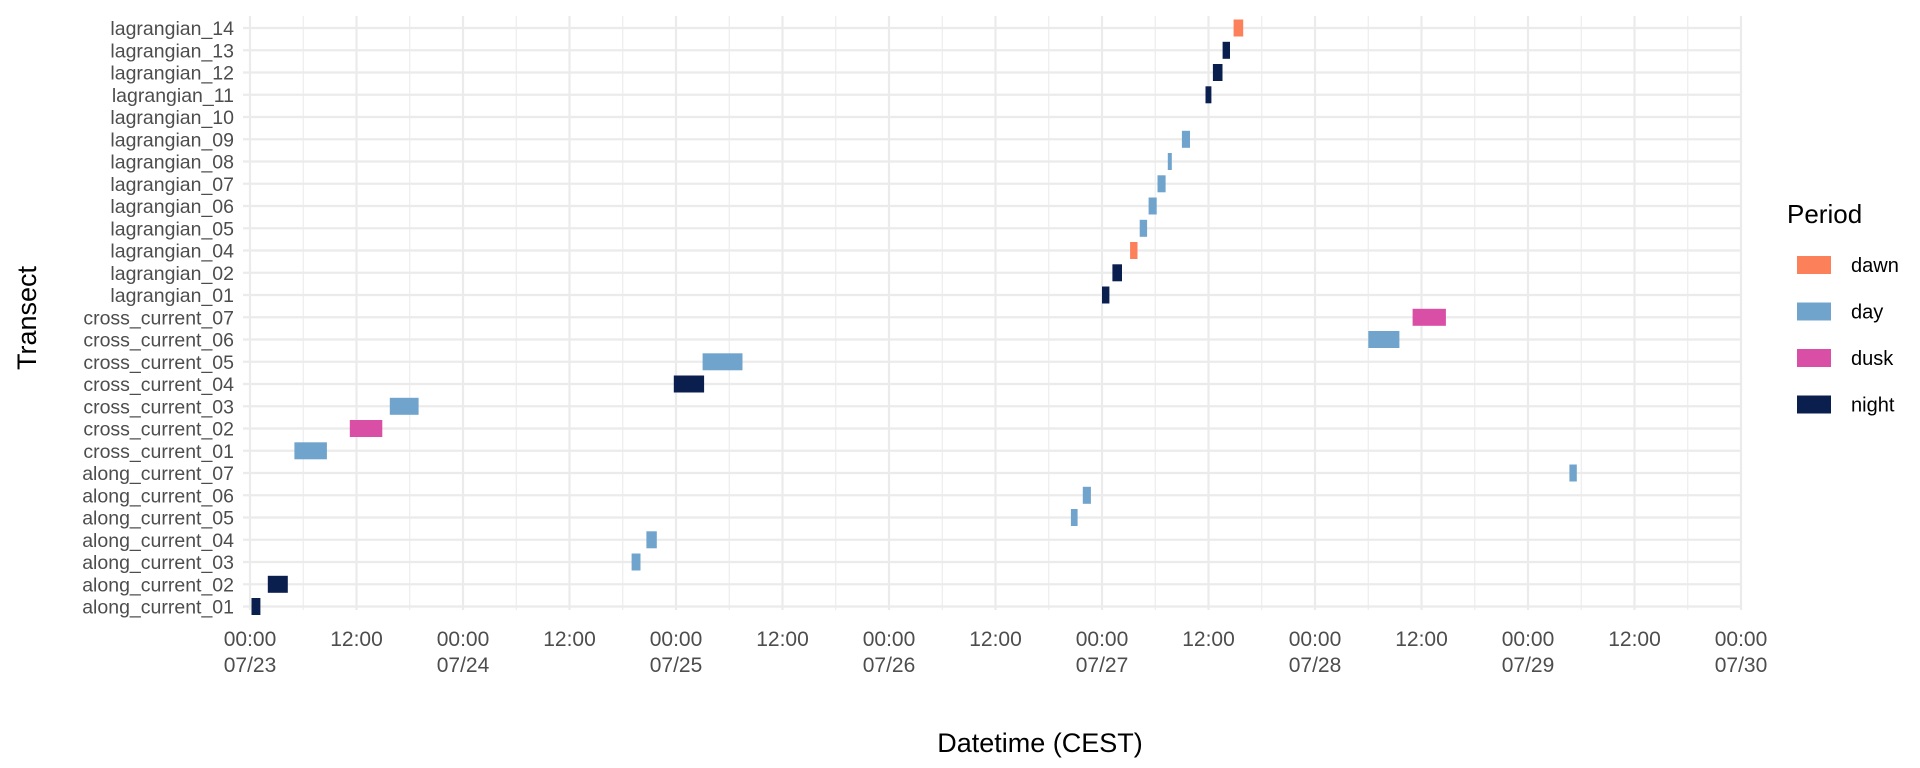  I want to click on y-tick-label: along_current_01, so click(158, 608).